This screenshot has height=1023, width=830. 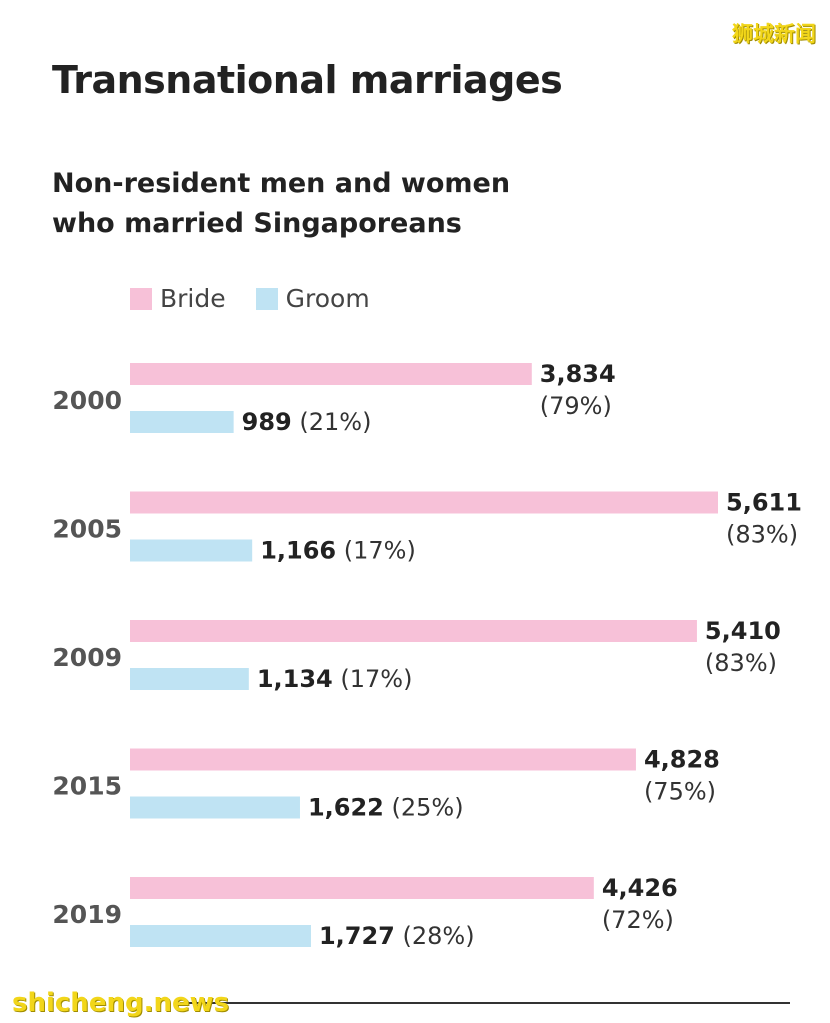 What do you see at coordinates (373, 679) in the screenshot?
I see `percent-groom-2009: (17%)` at bounding box center [373, 679].